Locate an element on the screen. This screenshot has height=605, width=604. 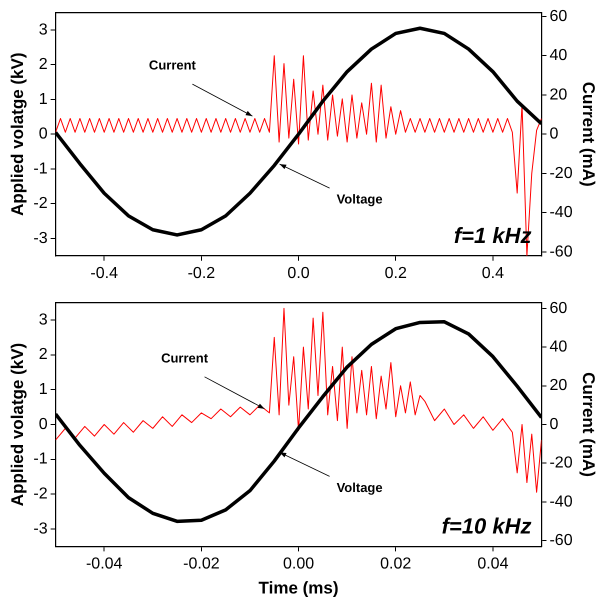
x-tick-label: -0.02 is located at coordinates (201, 563).